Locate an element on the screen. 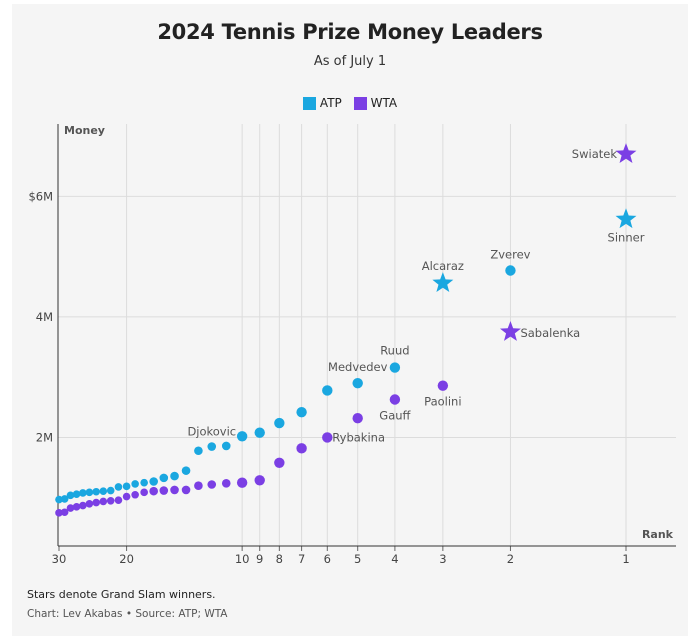  x-tick-label: 8 is located at coordinates (279, 559).